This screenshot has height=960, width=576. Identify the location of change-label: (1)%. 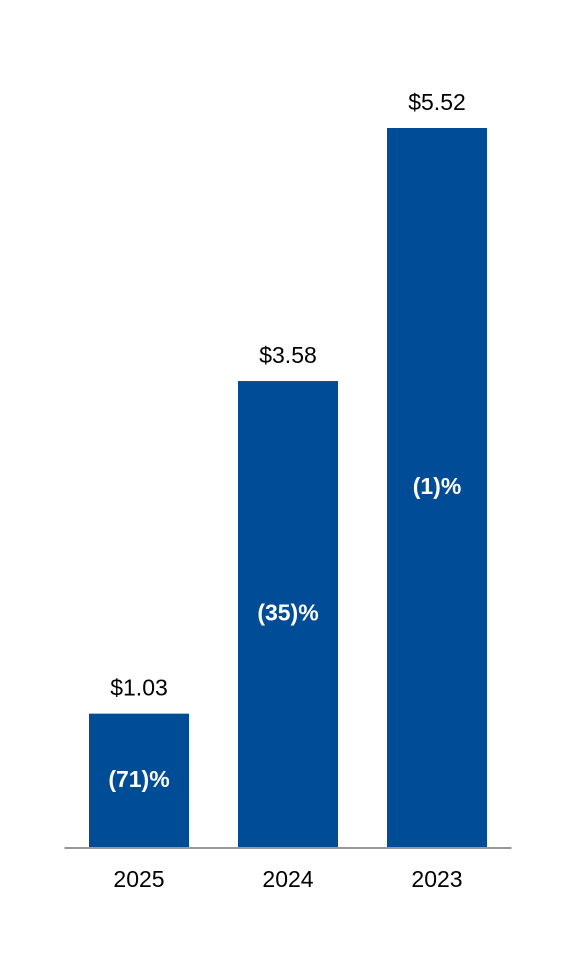
(437, 486).